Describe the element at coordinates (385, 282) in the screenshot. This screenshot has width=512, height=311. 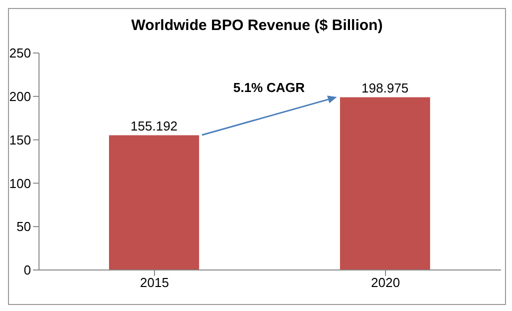
I see `x-tick-label: 2020` at that location.